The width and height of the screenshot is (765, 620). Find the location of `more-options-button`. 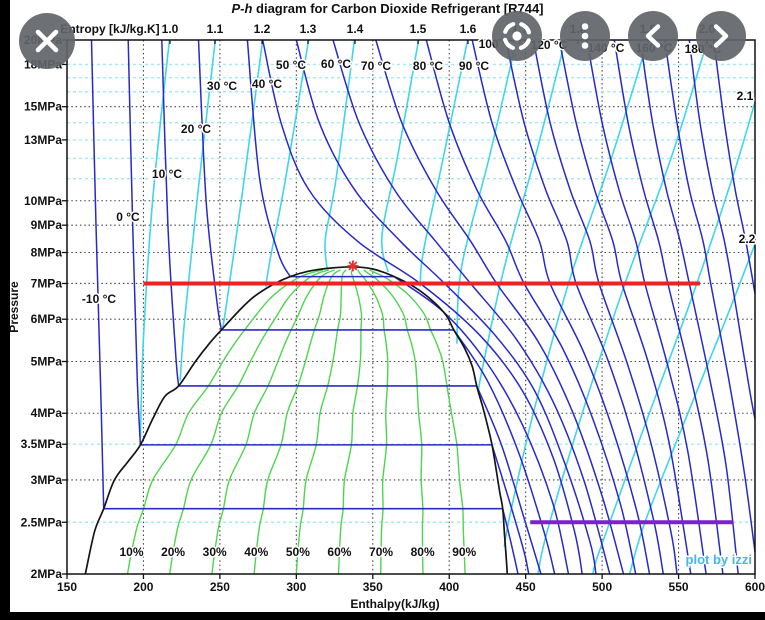

more-options-button is located at coordinates (585, 36).